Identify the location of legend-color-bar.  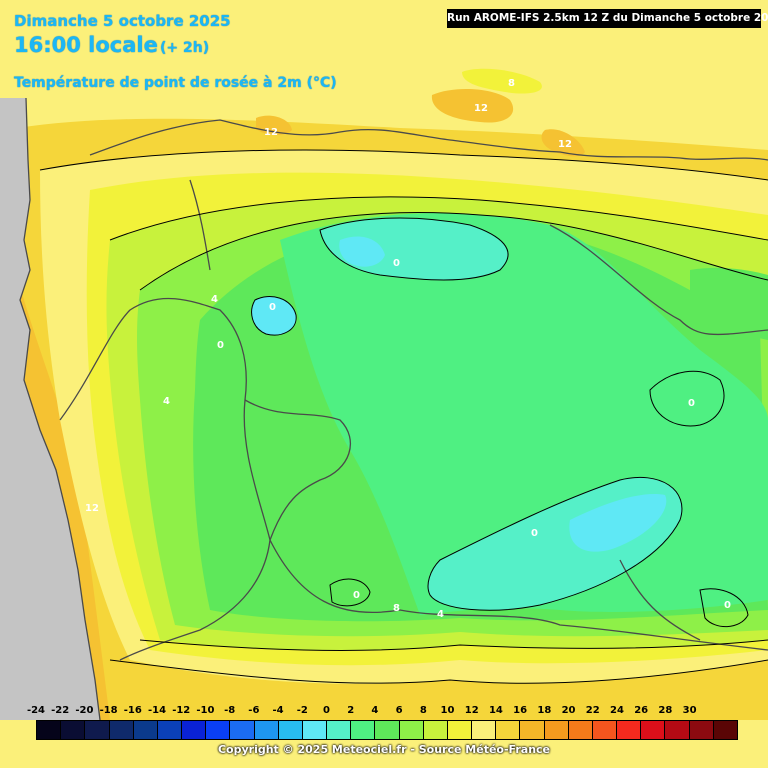
(387, 730).